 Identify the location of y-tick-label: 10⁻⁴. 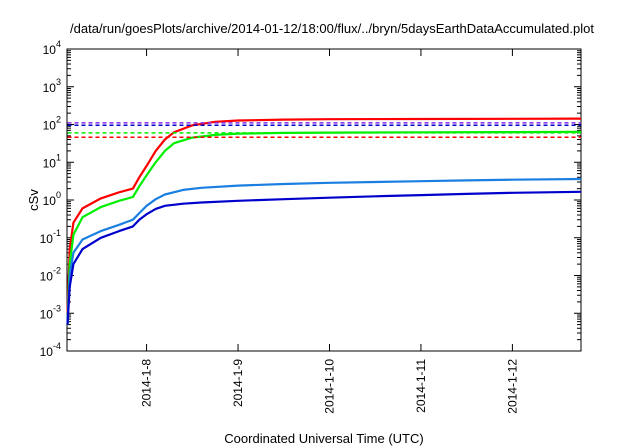
(50, 350).